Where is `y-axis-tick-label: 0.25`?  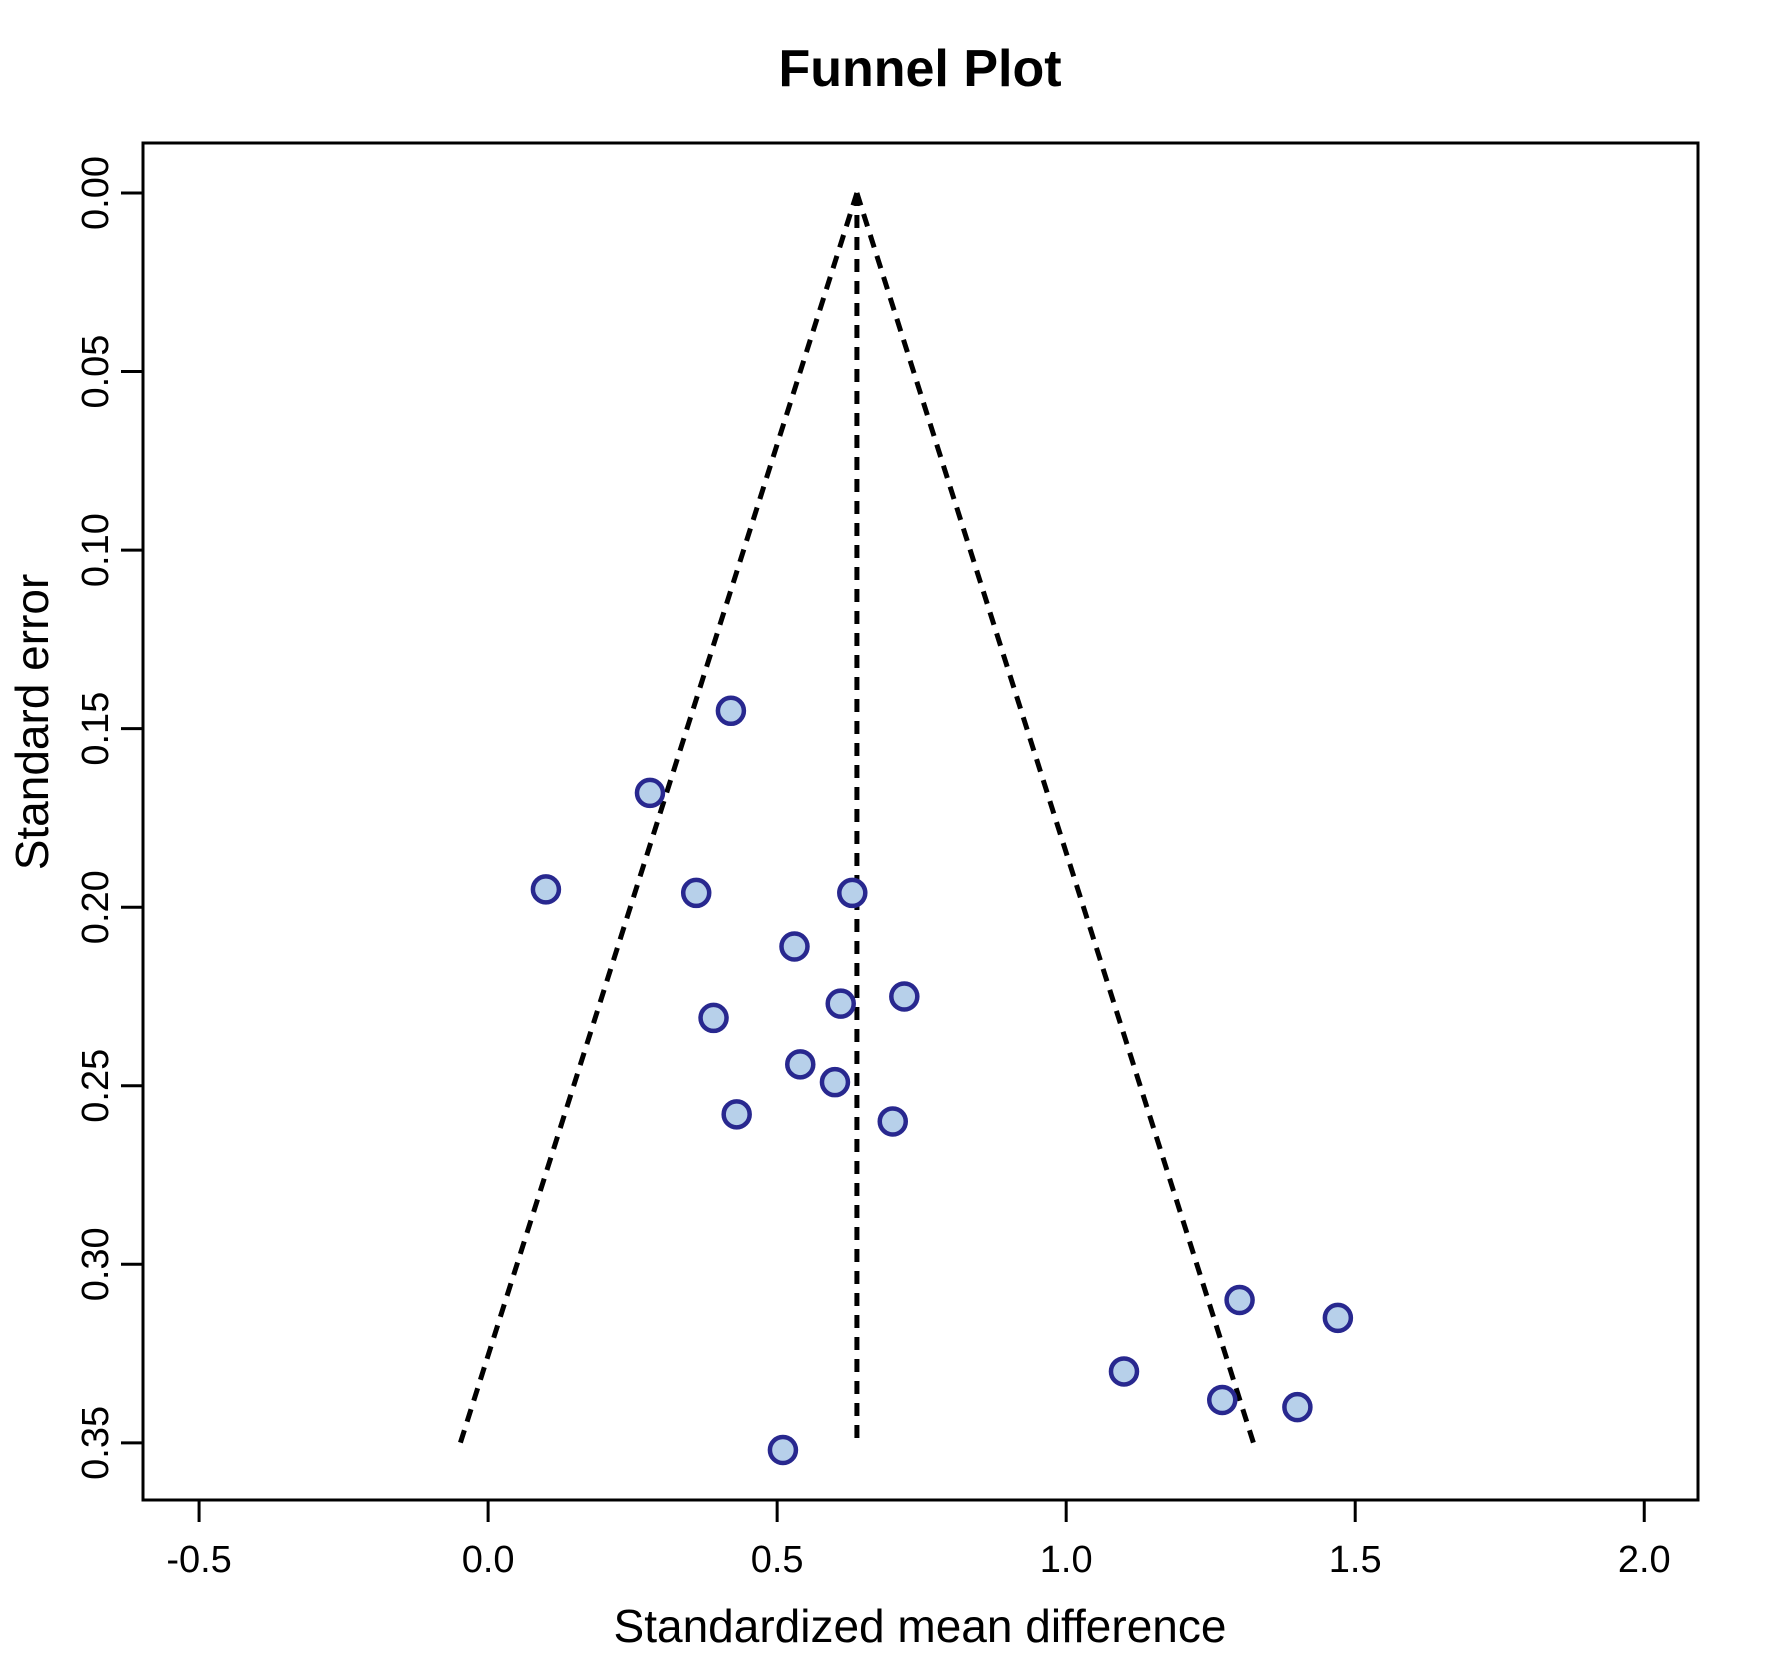 y-axis-tick-label: 0.25 is located at coordinates (96, 1086).